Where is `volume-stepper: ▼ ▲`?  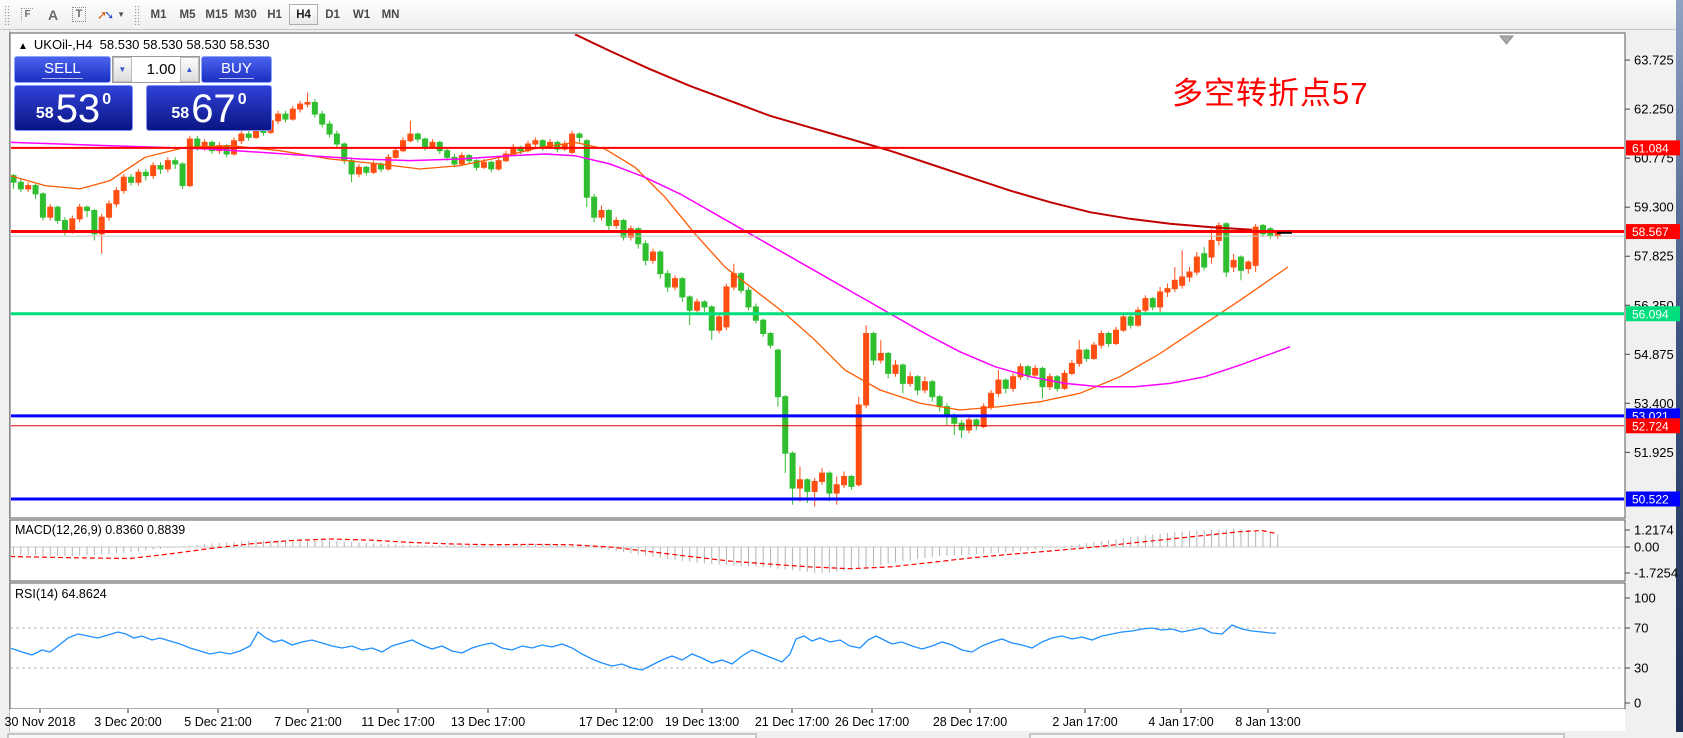
volume-stepper: ▼ ▲ is located at coordinates (155, 69).